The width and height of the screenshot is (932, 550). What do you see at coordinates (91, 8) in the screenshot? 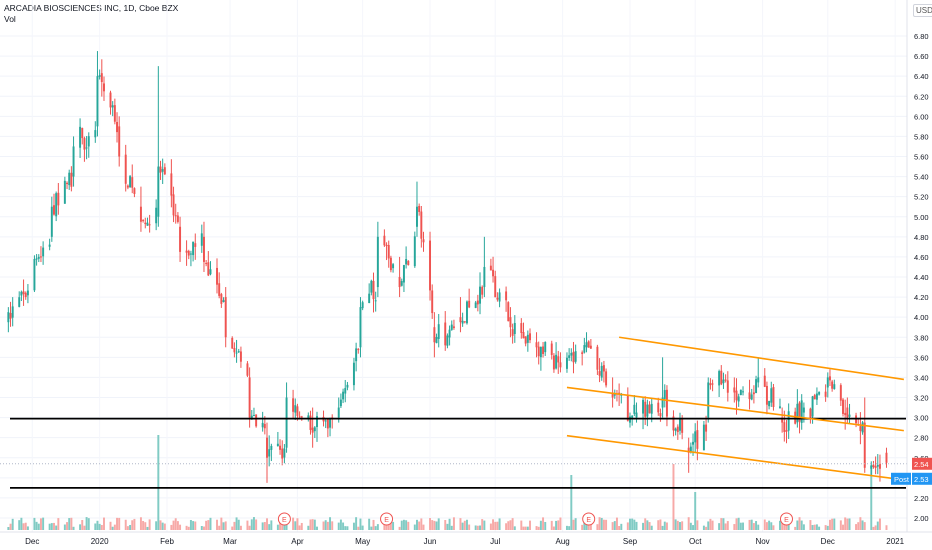
I see `chart-title: ARCADIA BIOSCIENCES INC, 1D, Cboe BZX` at bounding box center [91, 8].